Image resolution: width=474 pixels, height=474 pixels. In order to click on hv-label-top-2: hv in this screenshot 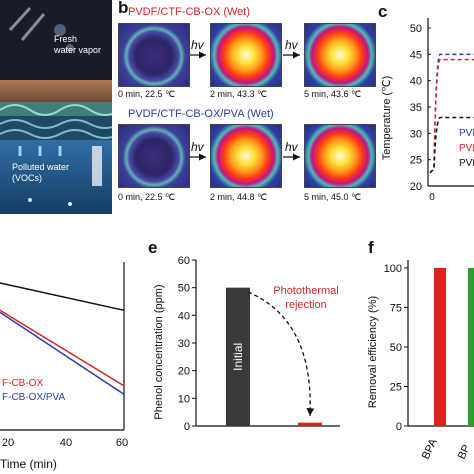, I will do `click(291, 45)`.